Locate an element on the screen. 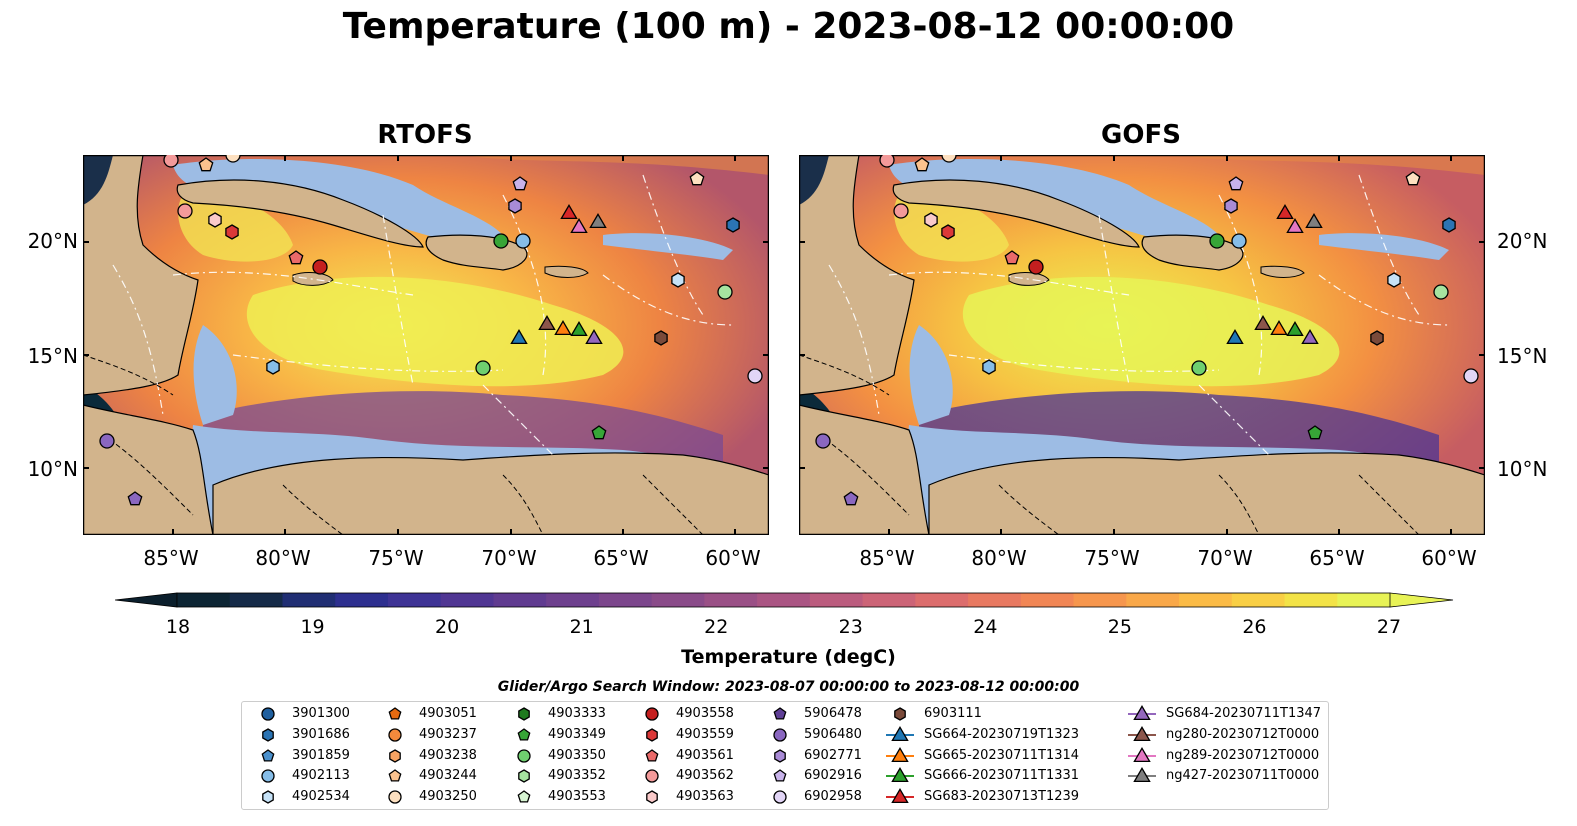 This screenshot has height=826, width=1577. lon-tick-gofs-80: 80°W is located at coordinates (999, 558).